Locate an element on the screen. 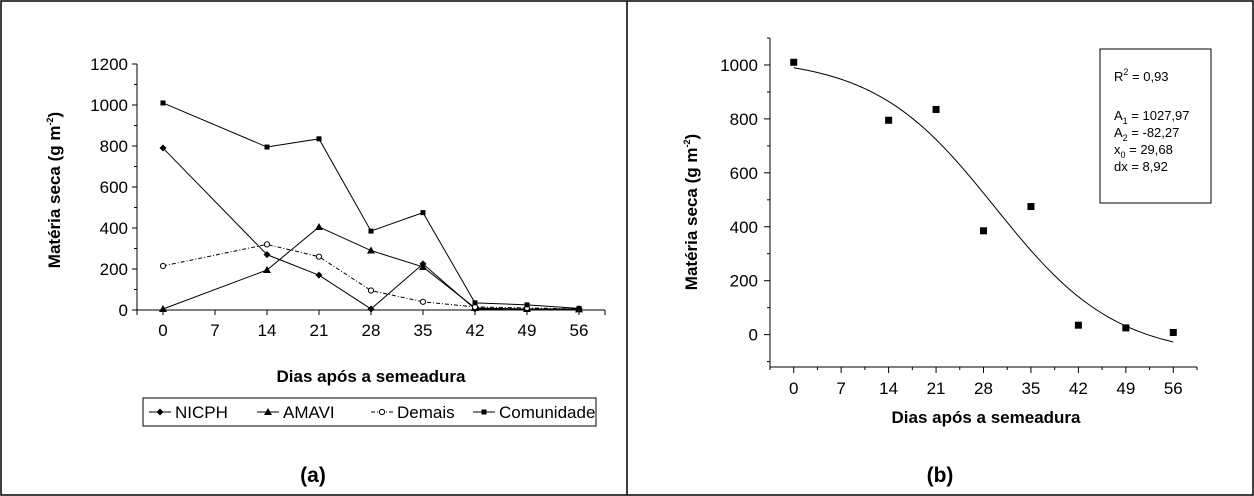 The height and width of the screenshot is (496, 1254). y-tick-label: 1200 is located at coordinates (109, 64).